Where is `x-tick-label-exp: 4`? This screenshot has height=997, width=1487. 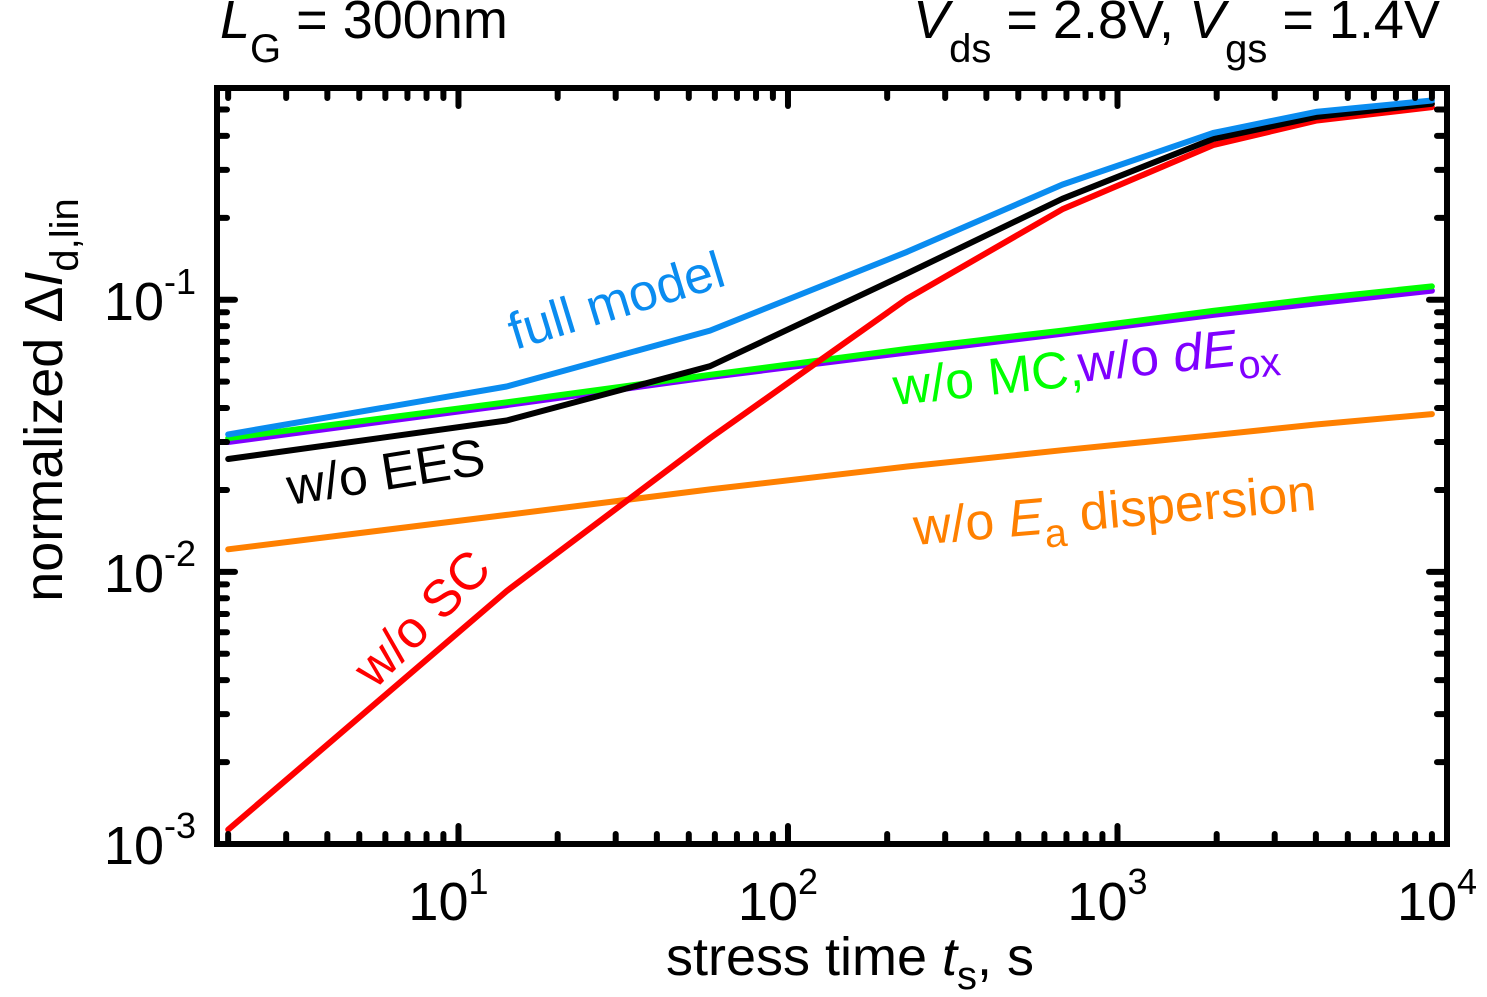 x-tick-label-exp: 4 is located at coordinates (1467, 881).